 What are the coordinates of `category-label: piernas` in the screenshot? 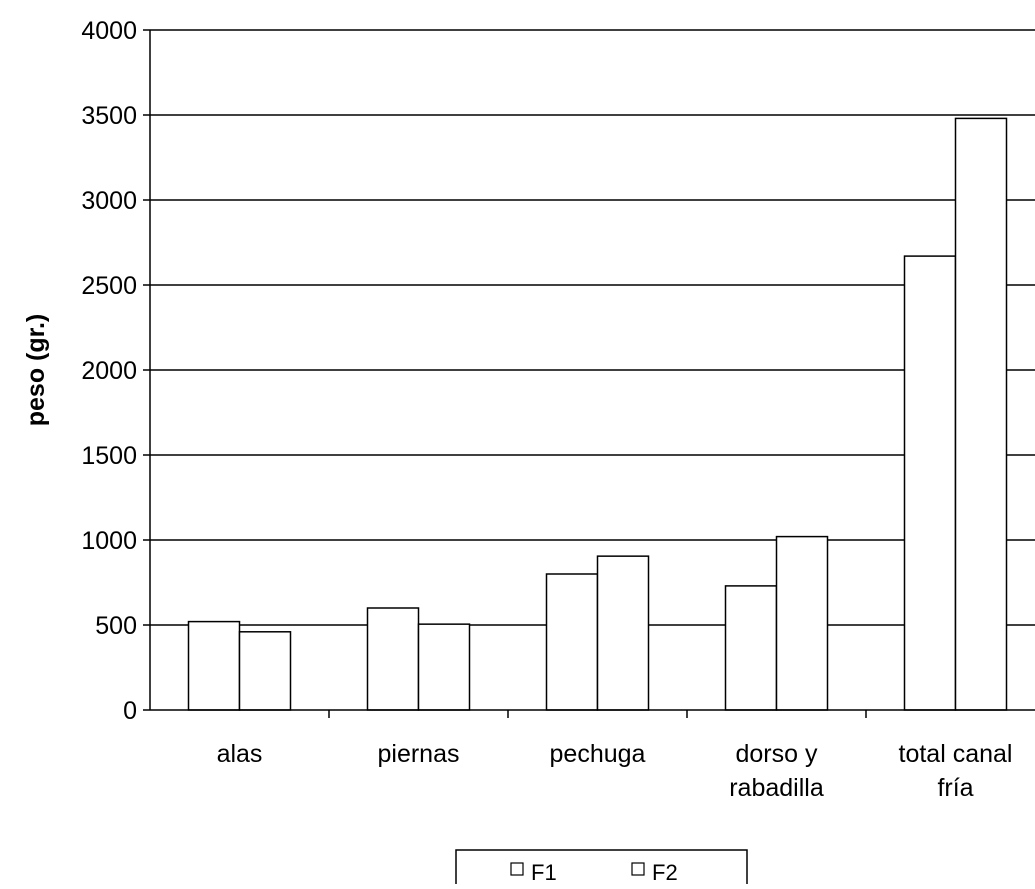 It's located at (419, 754).